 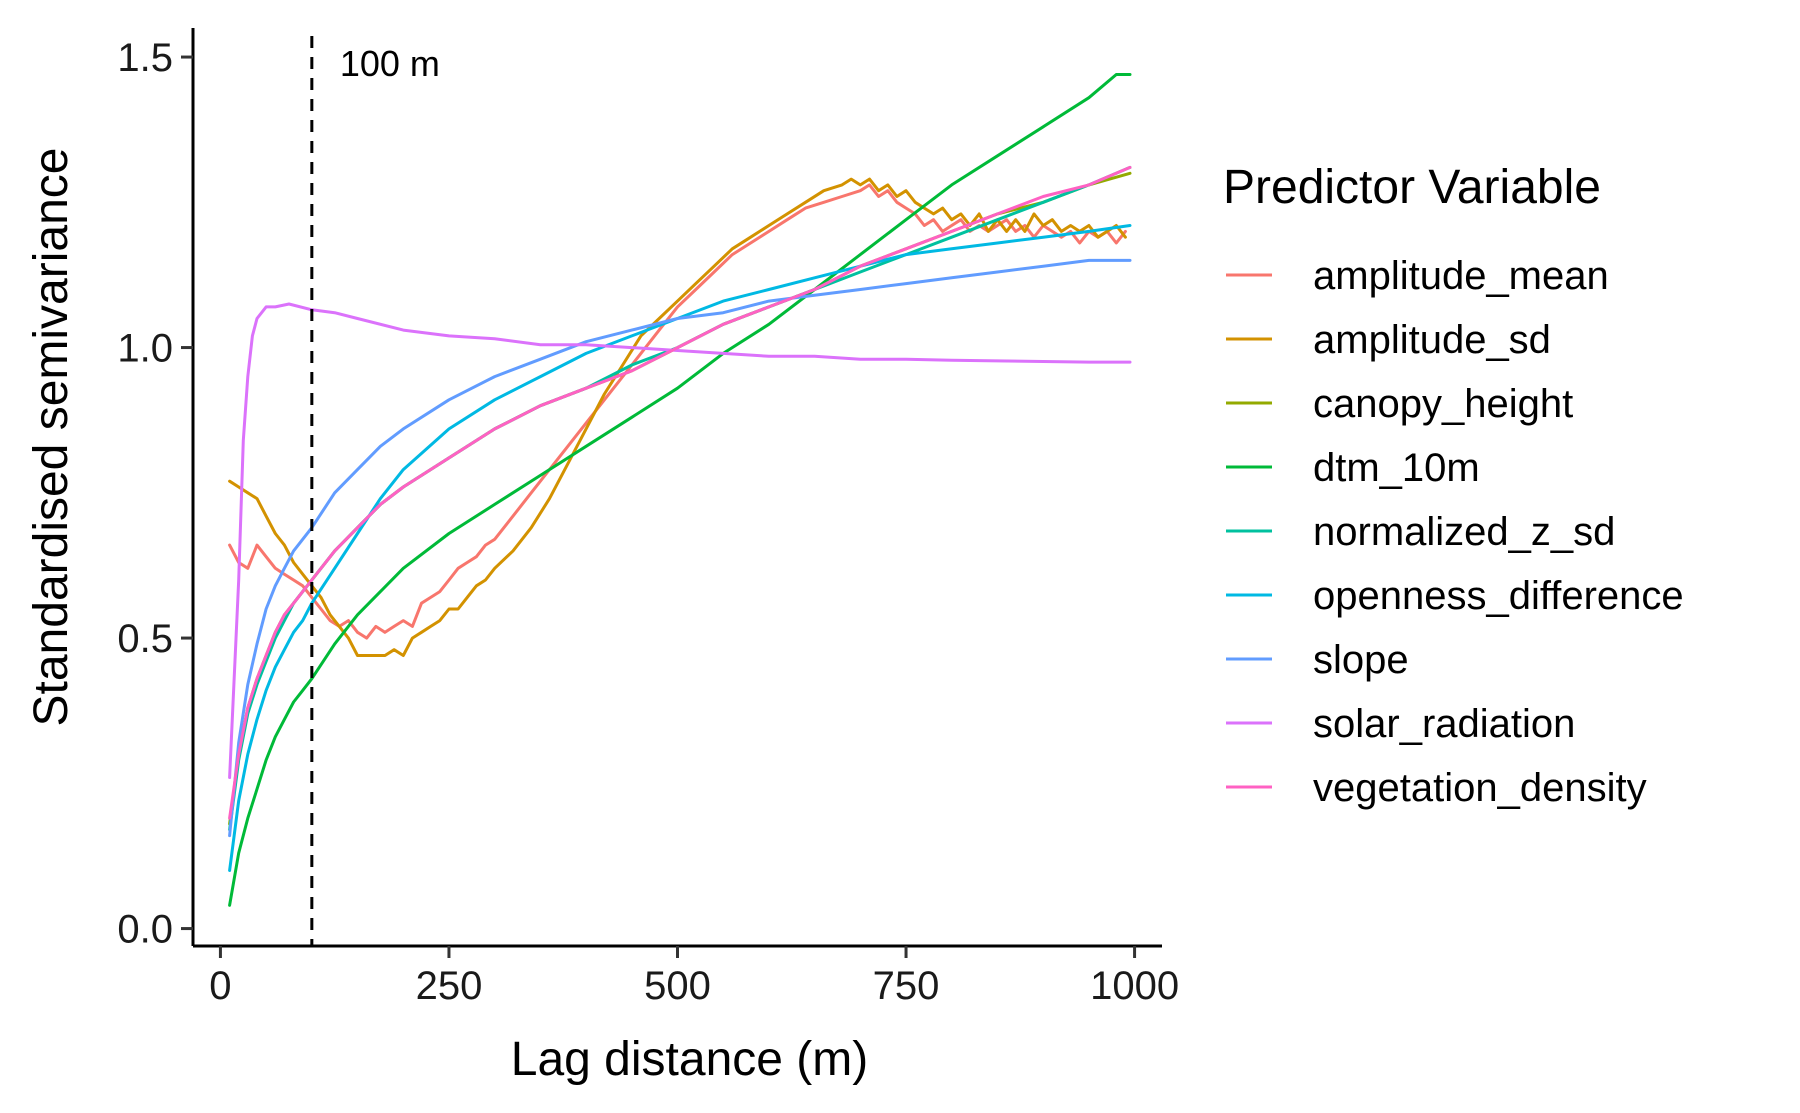 What do you see at coordinates (375, 491) in the screenshot?
I see `reference-line-layer: 100 m` at bounding box center [375, 491].